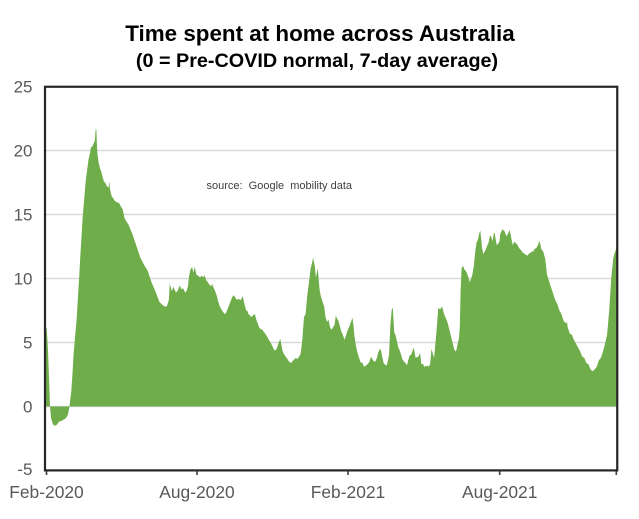 This screenshot has width=639, height=519. I want to click on svg-text:(0 = Pre-COVID normal, 7-day a: (0 = Pre-COVID normal, 7-day average), so click(317, 61).